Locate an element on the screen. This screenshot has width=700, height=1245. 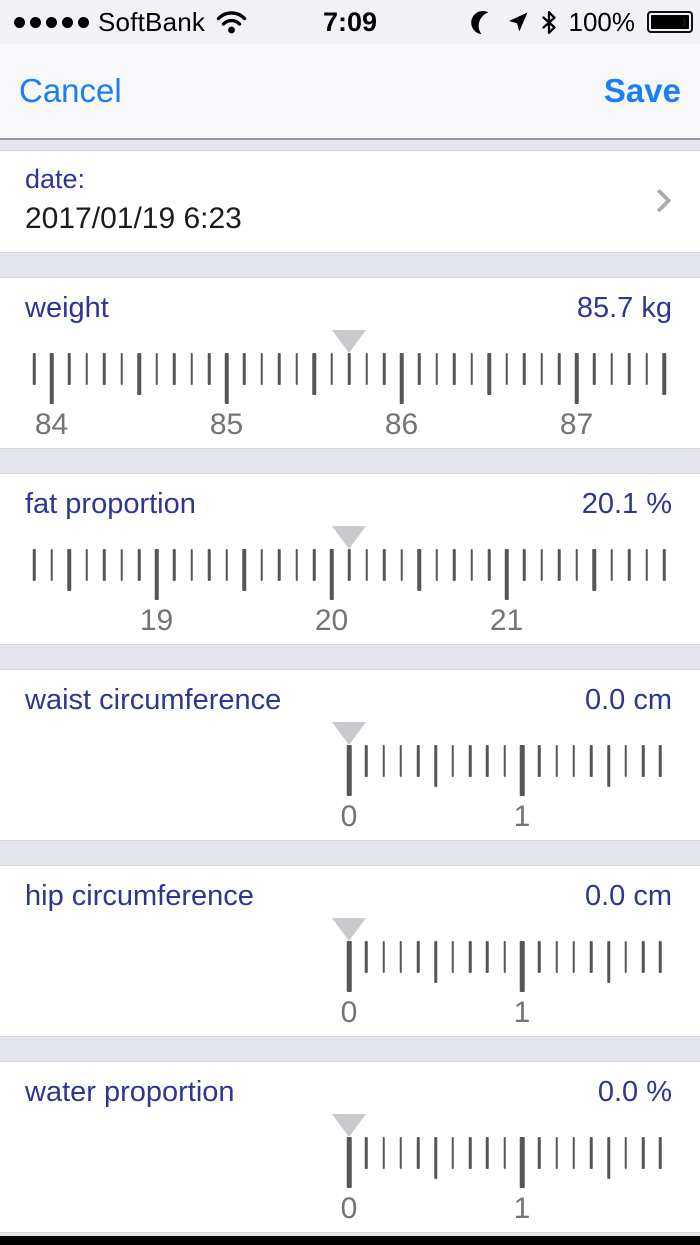
date-value: 2017/01/19 6:23 is located at coordinates (133, 218).